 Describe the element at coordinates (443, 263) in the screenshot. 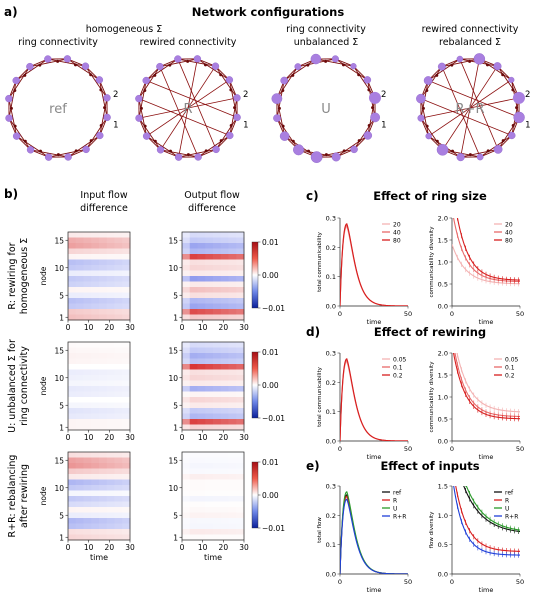

I see `ytick-label: 1.0` at that location.